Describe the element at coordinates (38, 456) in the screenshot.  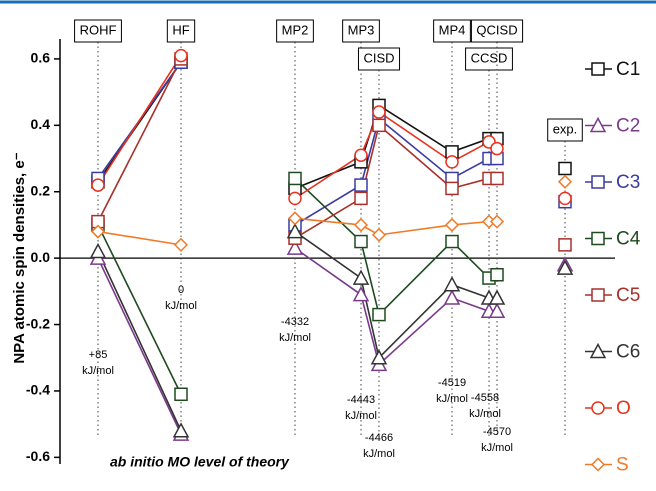
I see `y-tick-label: -0.6` at that location.